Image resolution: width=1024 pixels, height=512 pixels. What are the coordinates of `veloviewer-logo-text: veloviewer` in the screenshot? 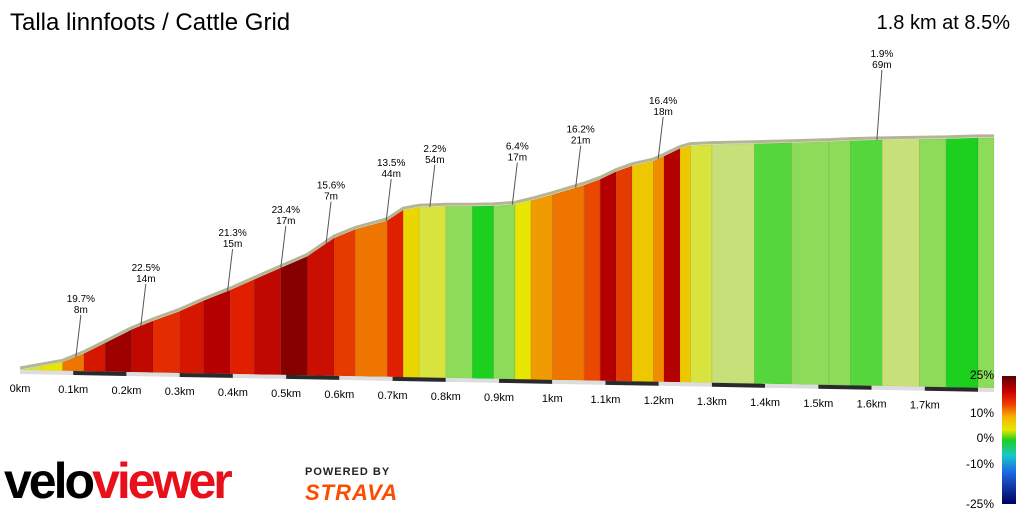 It's located at (118, 481).